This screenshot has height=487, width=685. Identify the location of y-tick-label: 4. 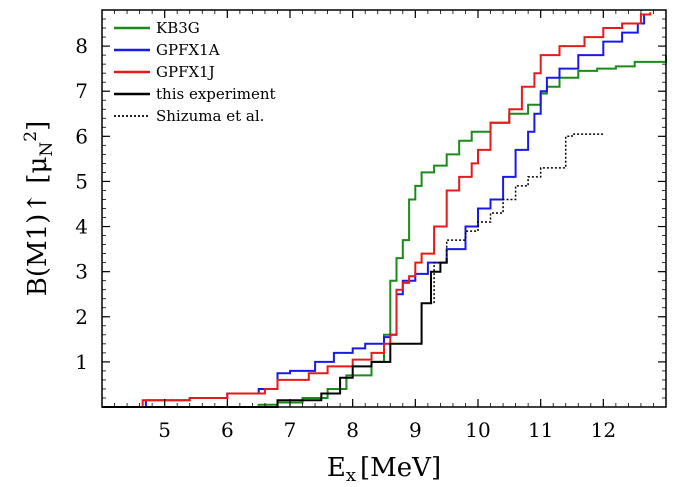
(81, 227).